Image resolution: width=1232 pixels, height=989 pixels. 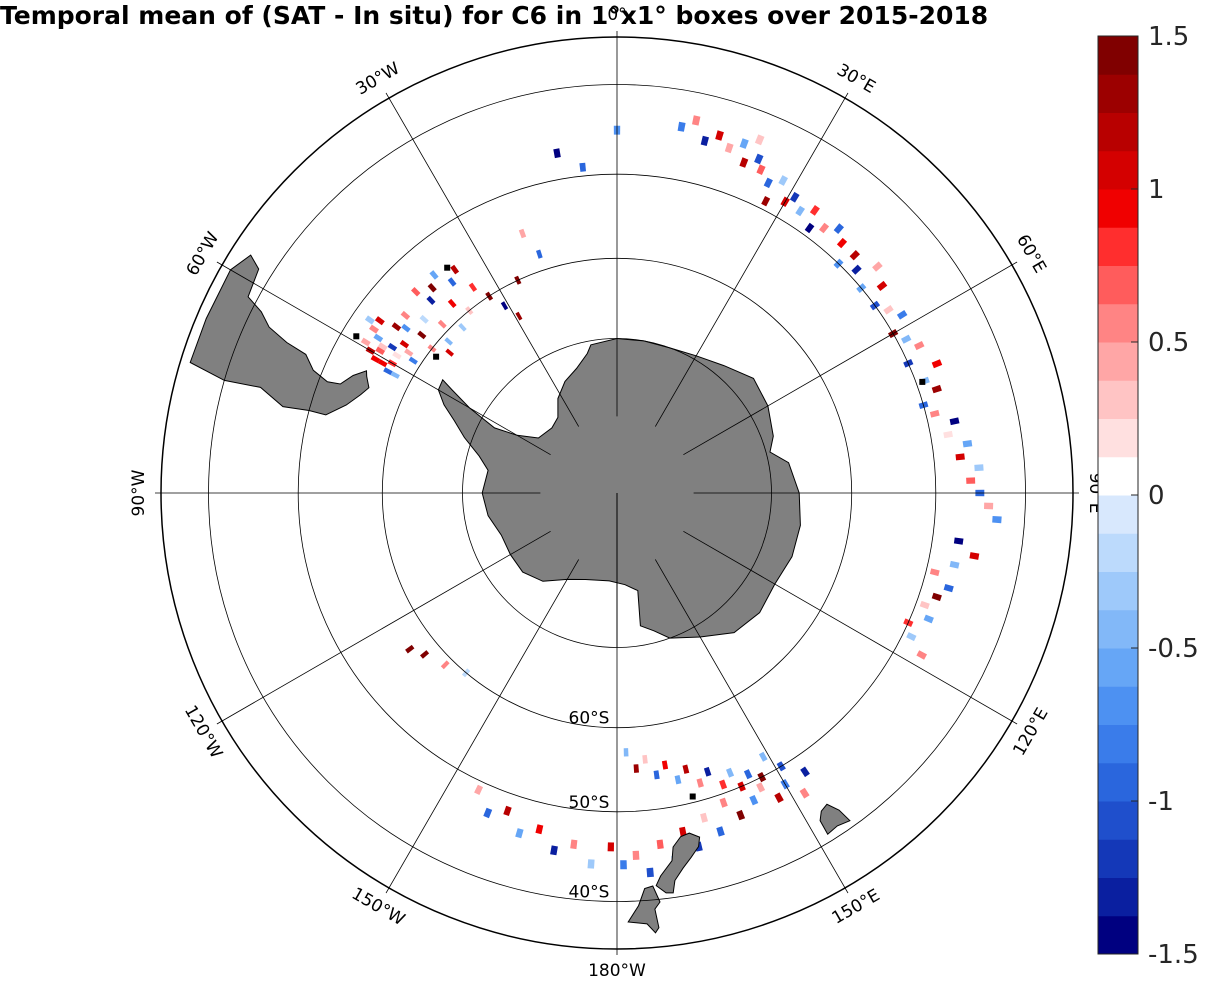 I want to click on meridian-label: 180°W, so click(x=617, y=971).